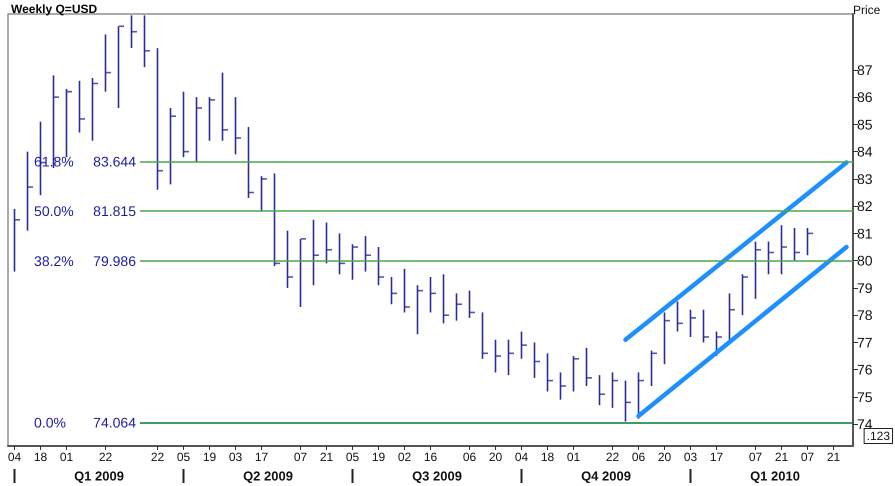  Describe the element at coordinates (865, 342) in the screenshot. I see `y-tick-label: 77` at that location.